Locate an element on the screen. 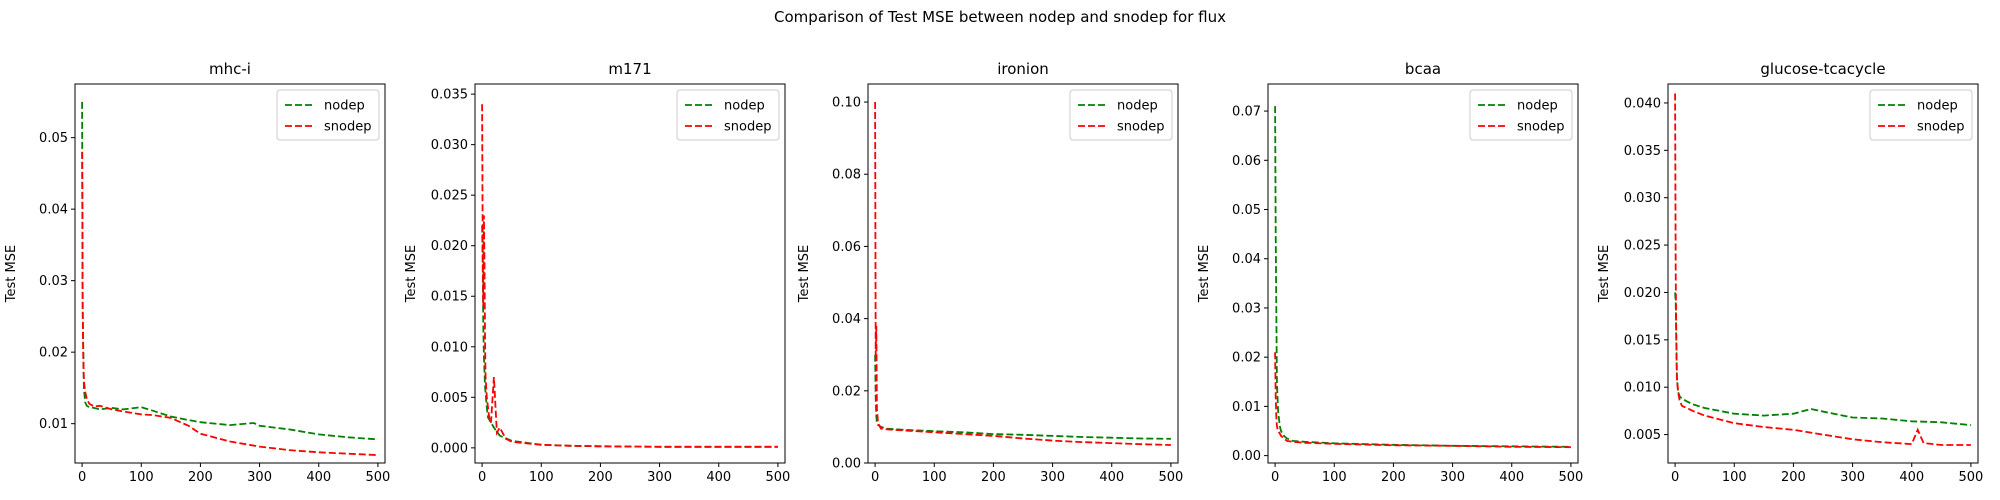 The image size is (2000, 500). y-tick-label: 0.000 is located at coordinates (449, 448).